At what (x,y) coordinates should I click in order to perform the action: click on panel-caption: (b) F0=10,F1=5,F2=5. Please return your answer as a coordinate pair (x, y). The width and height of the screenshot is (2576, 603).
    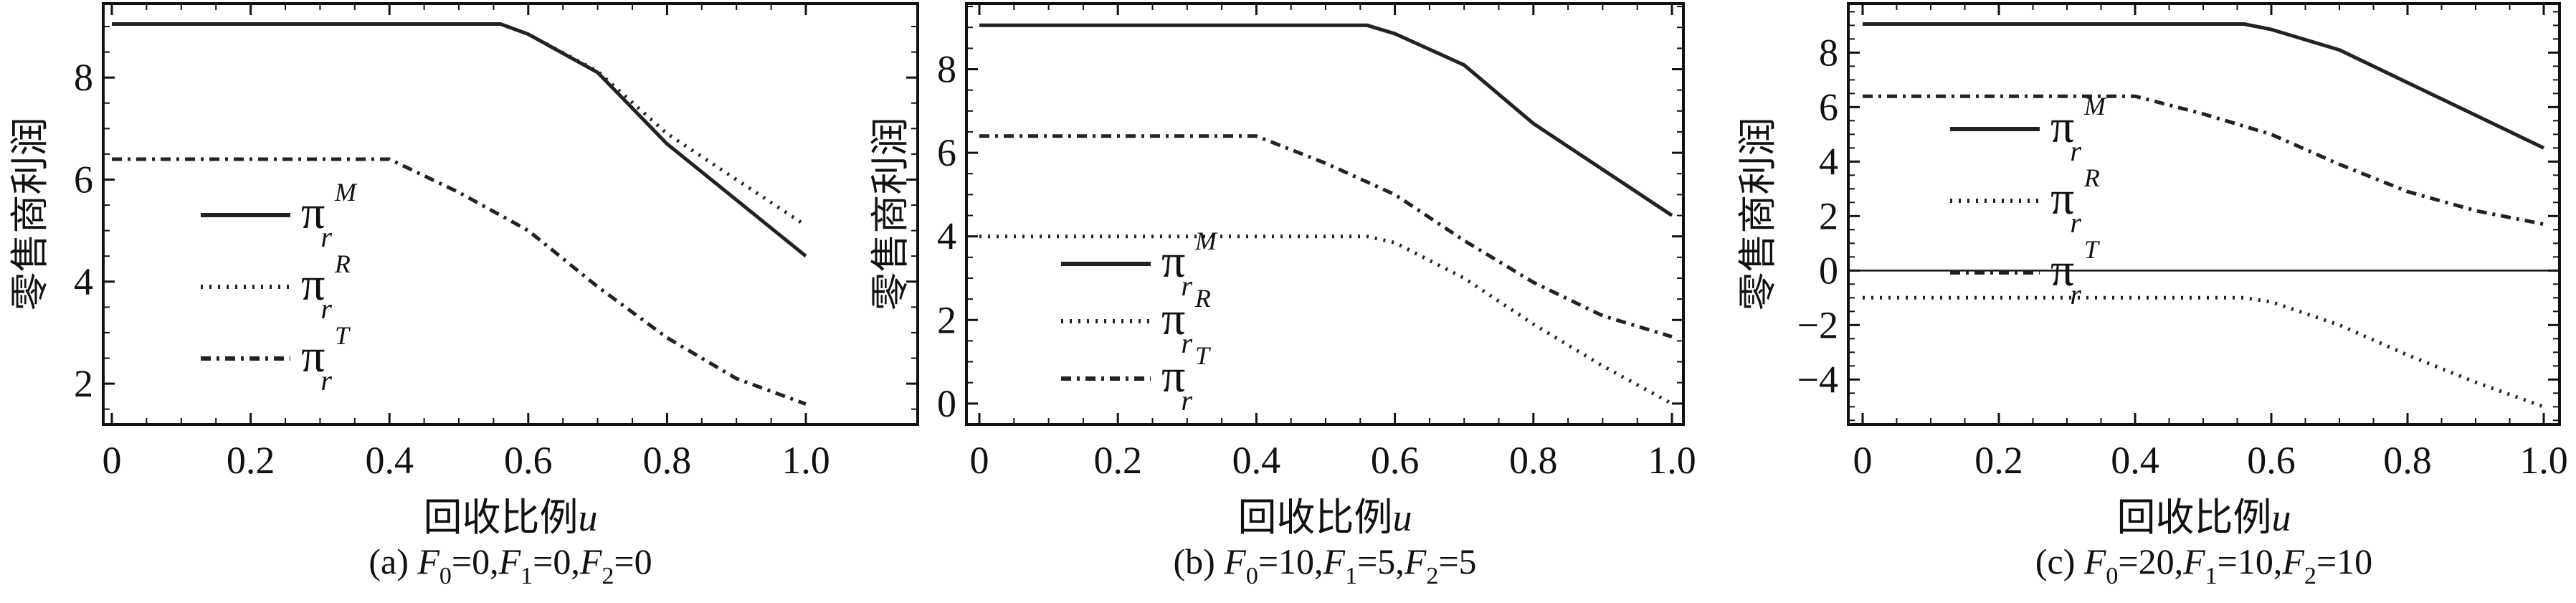
    Looking at the image, I should click on (1324, 565).